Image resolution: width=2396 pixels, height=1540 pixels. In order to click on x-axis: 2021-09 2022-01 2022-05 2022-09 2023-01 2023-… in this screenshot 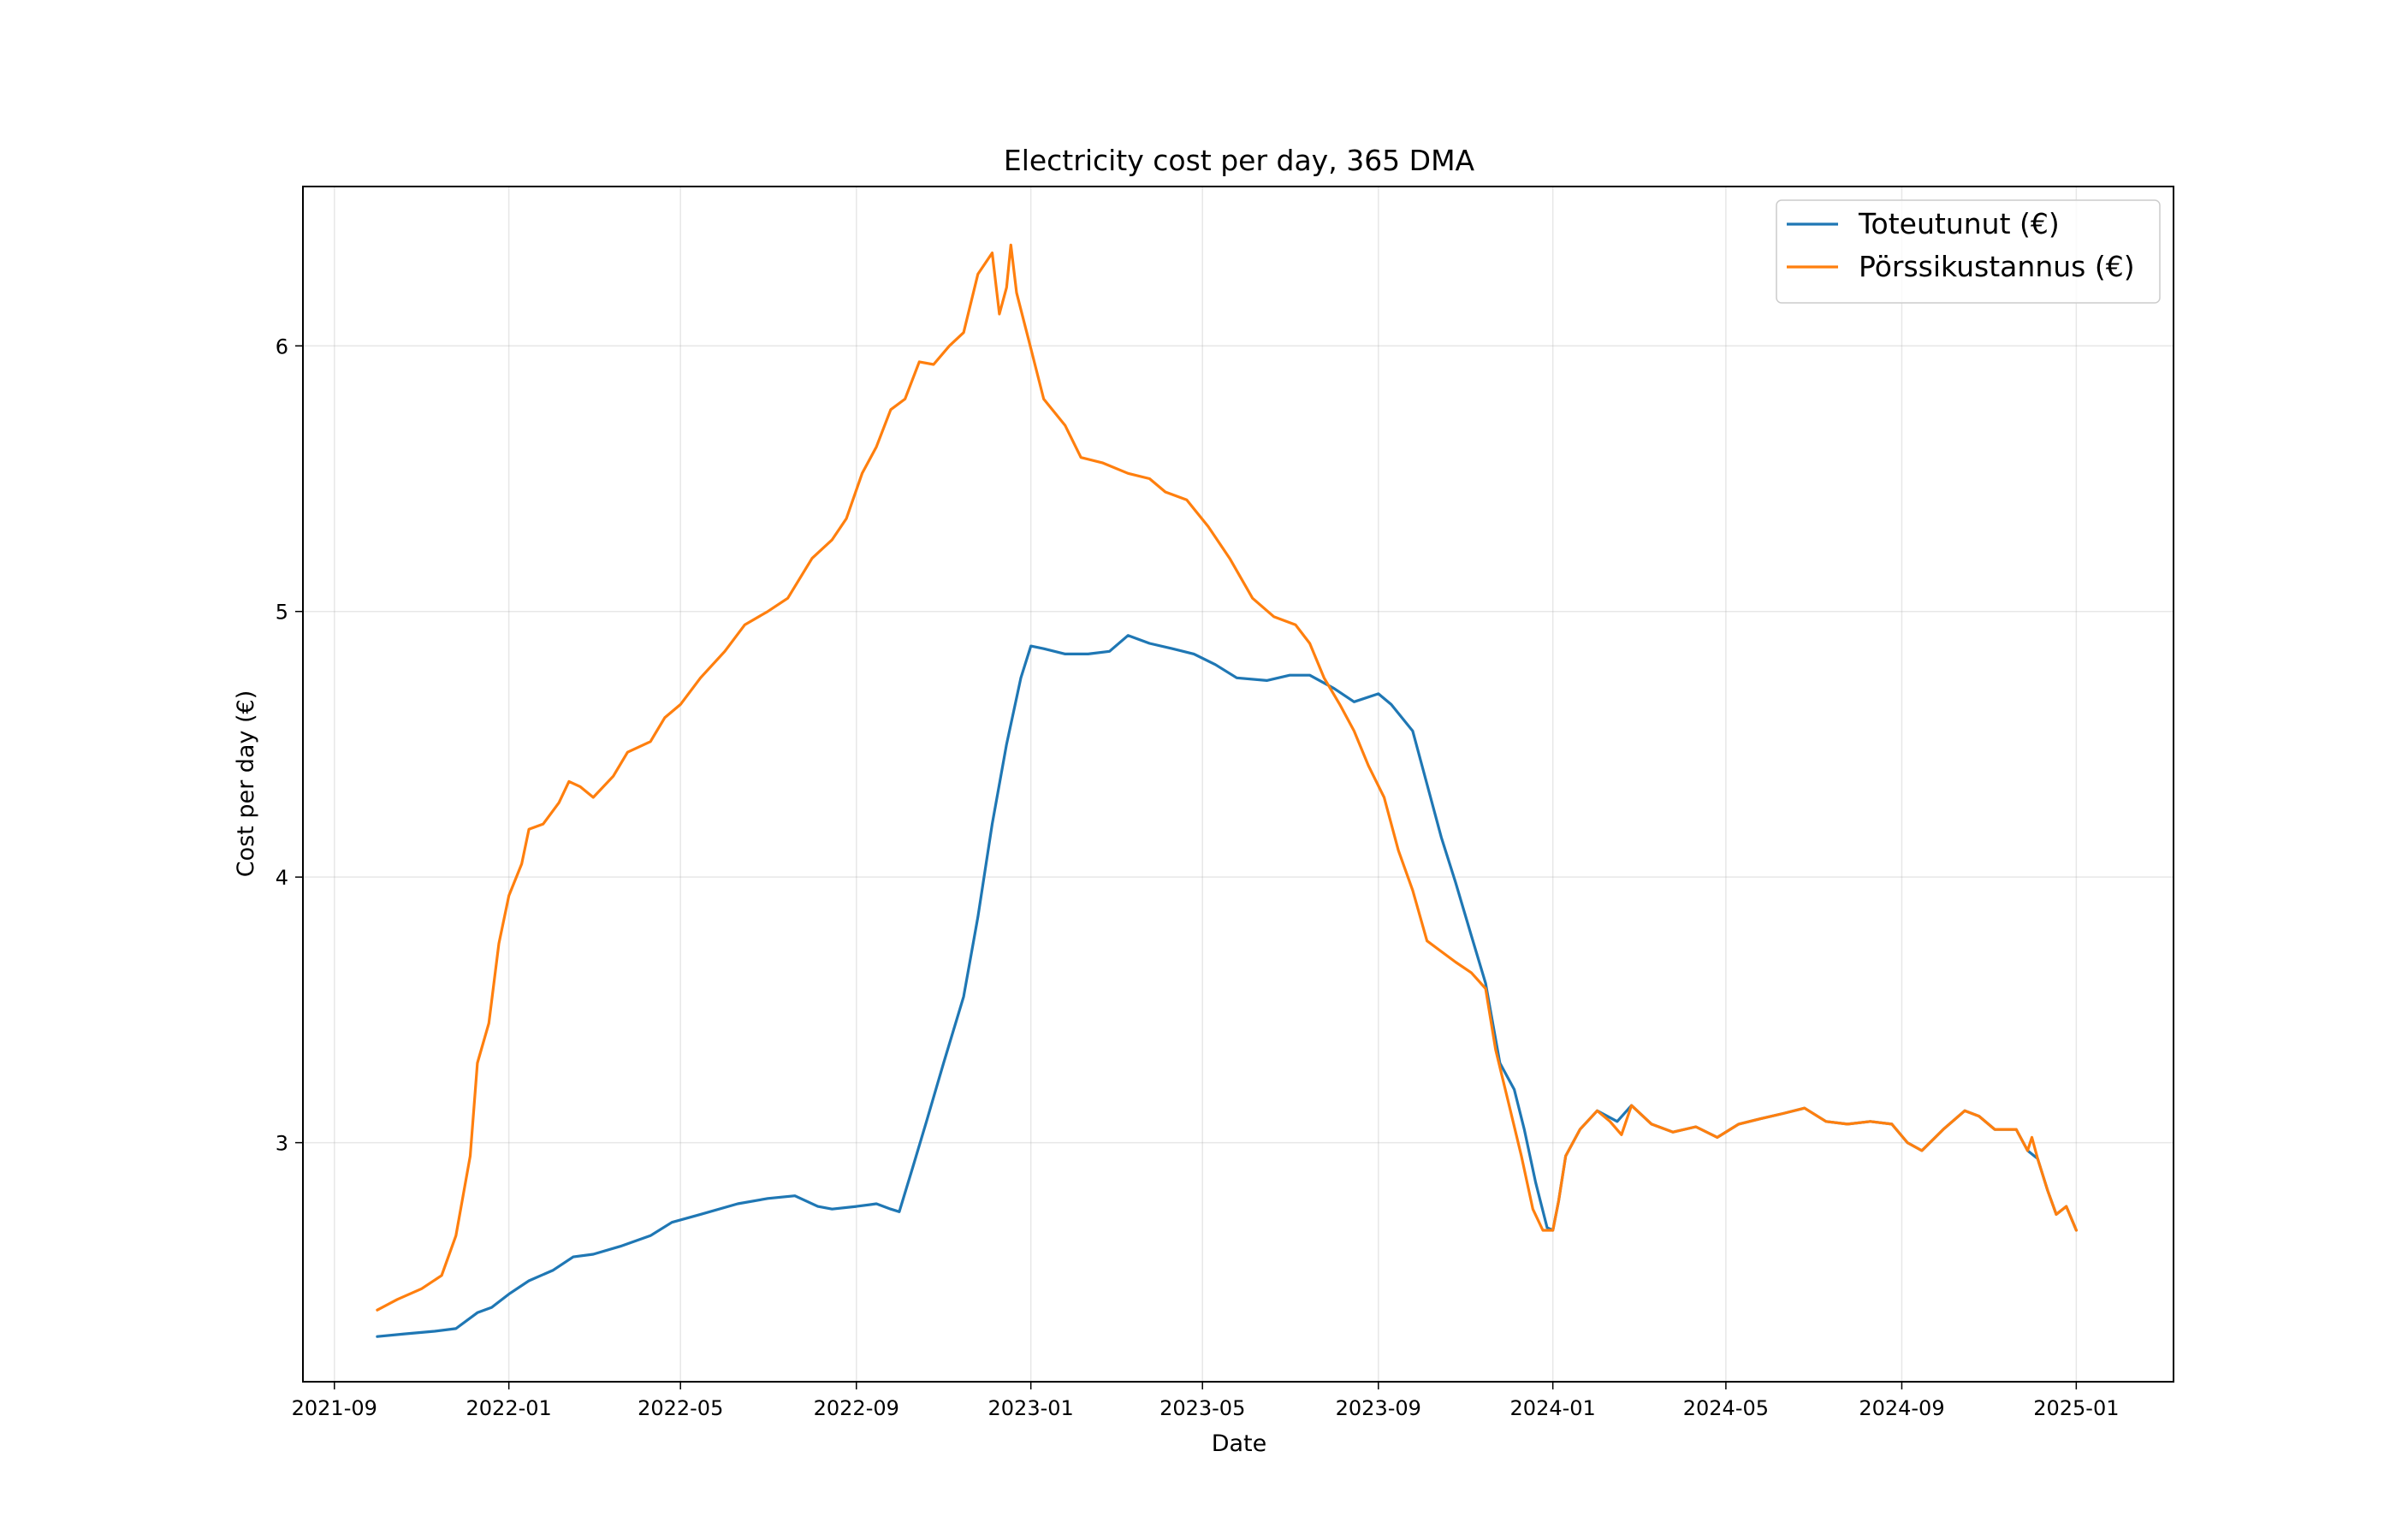, I will do `click(1205, 1401)`.